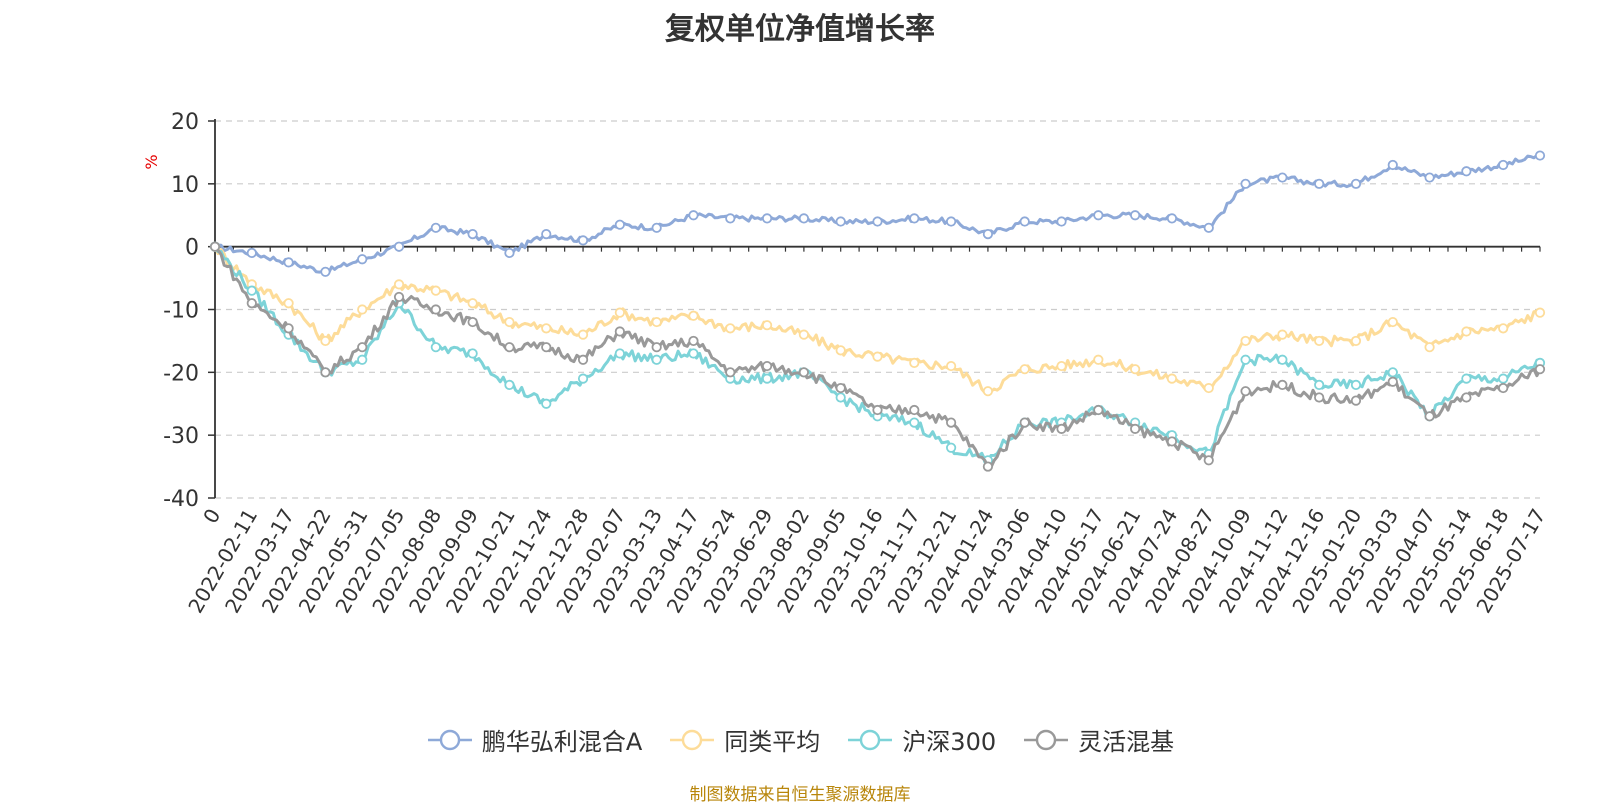  Describe the element at coordinates (772, 742) in the screenshot. I see `legend-label: 同类平均` at that location.